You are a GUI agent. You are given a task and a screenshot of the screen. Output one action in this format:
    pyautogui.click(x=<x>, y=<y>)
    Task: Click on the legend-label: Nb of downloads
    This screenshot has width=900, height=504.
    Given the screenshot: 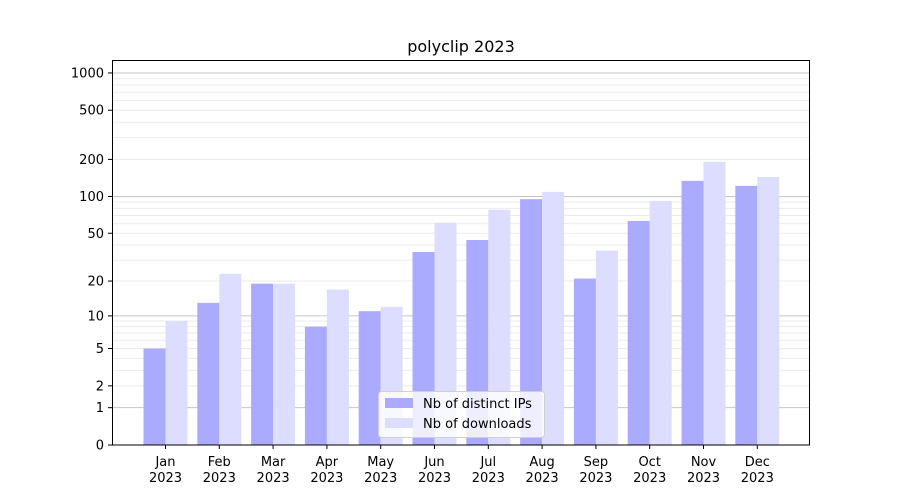 What is the action you would take?
    pyautogui.click(x=477, y=424)
    